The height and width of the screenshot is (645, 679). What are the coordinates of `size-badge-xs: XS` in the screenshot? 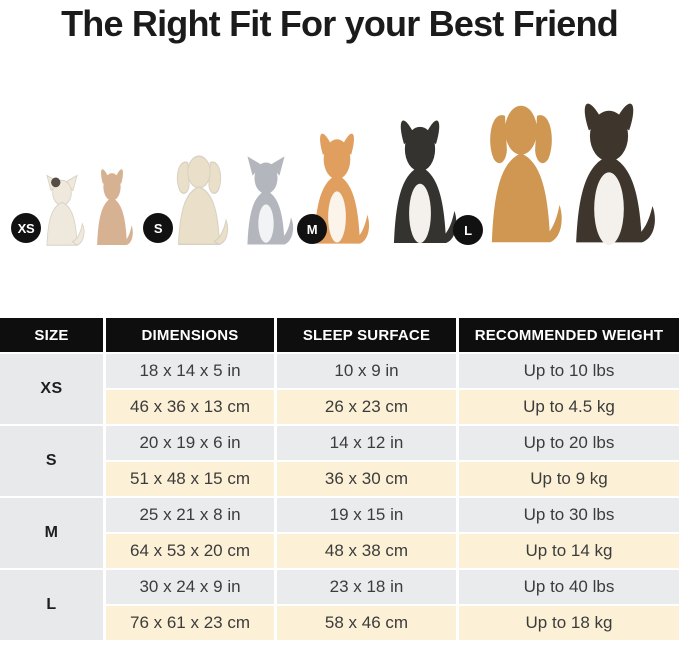 It's located at (26, 228).